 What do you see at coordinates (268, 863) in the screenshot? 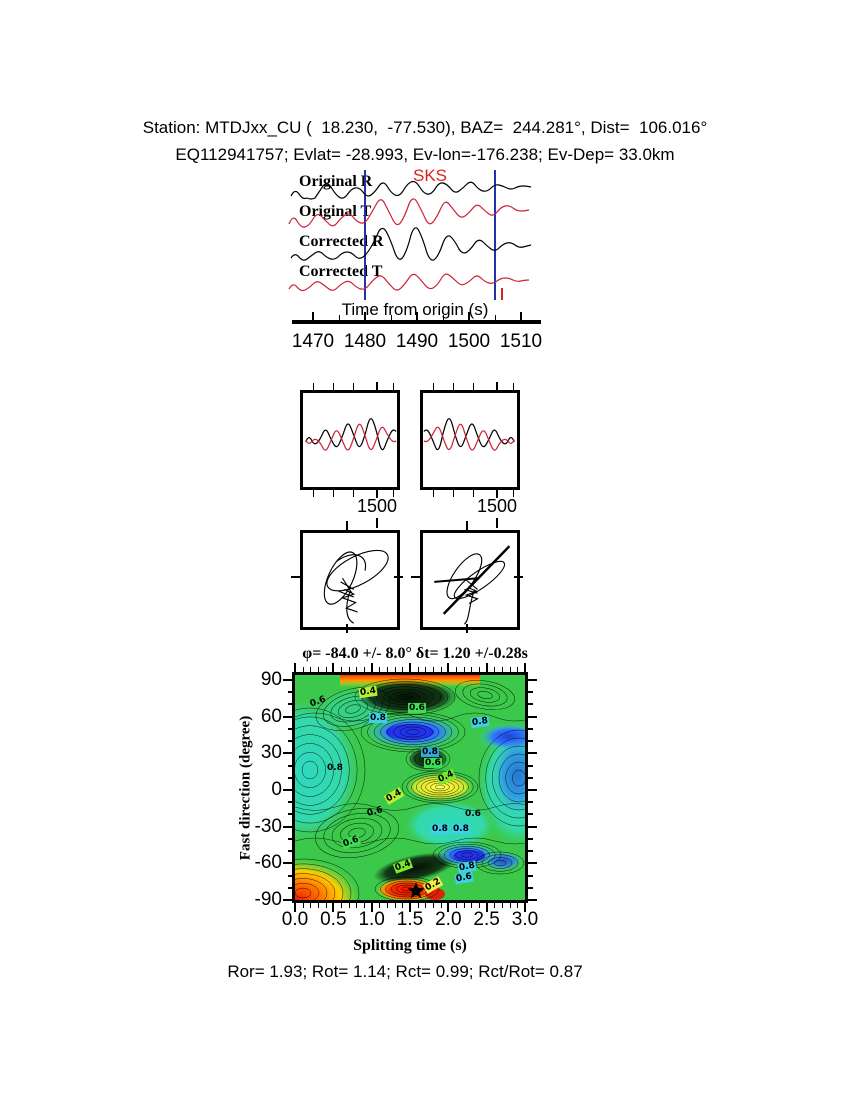
I see `contour-ytick-label: -60` at bounding box center [268, 863].